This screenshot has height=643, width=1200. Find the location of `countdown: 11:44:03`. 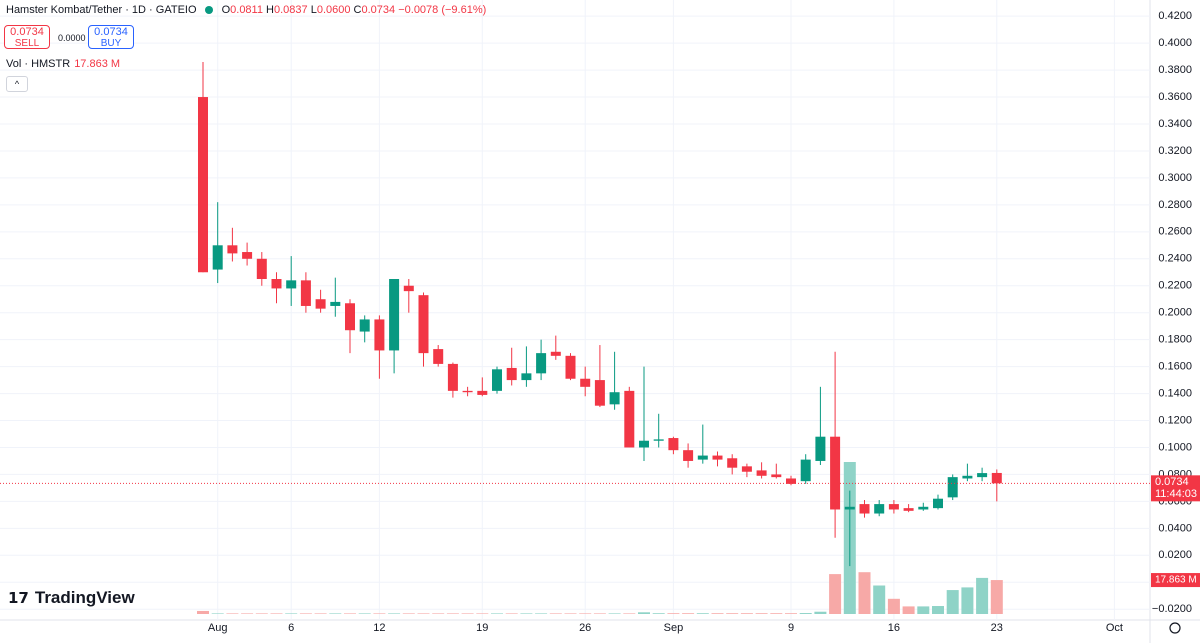

countdown: 11:44:03 is located at coordinates (1176, 494).